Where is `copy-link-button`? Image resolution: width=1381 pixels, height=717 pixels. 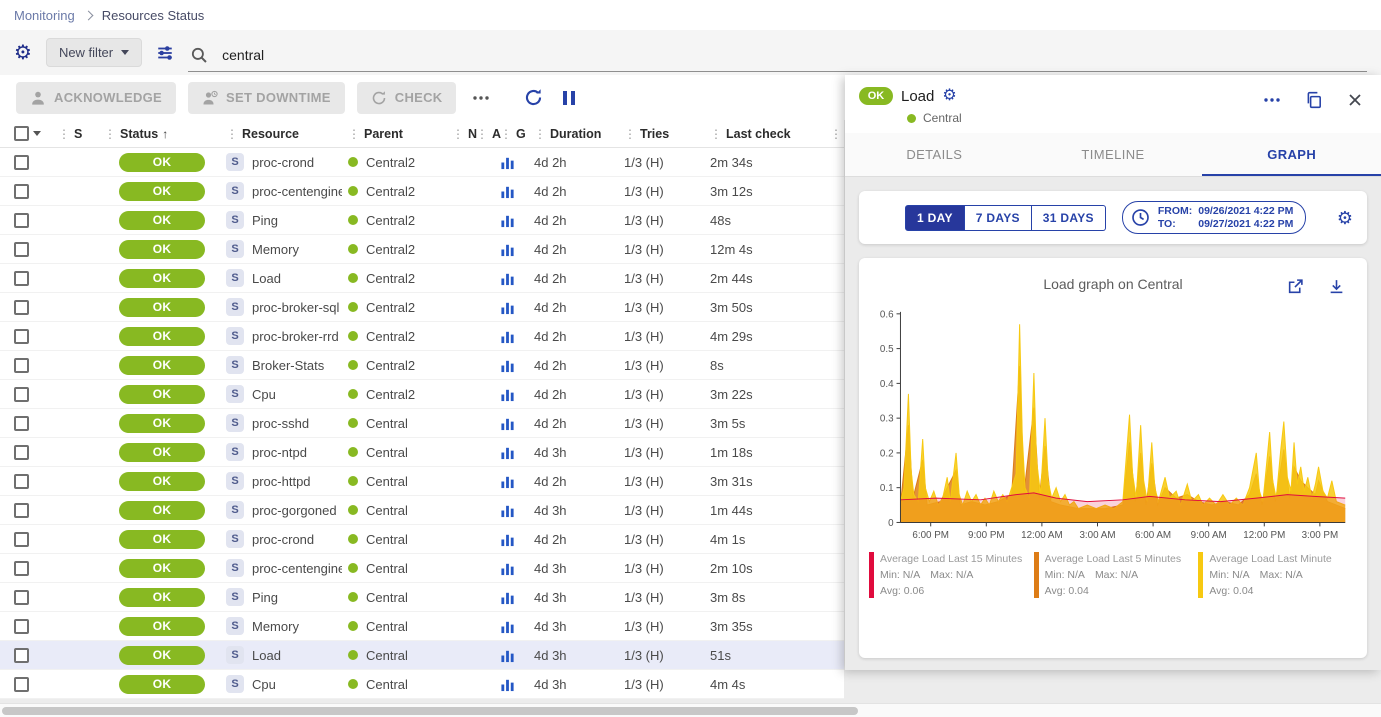
copy-link-button is located at coordinates (1314, 100).